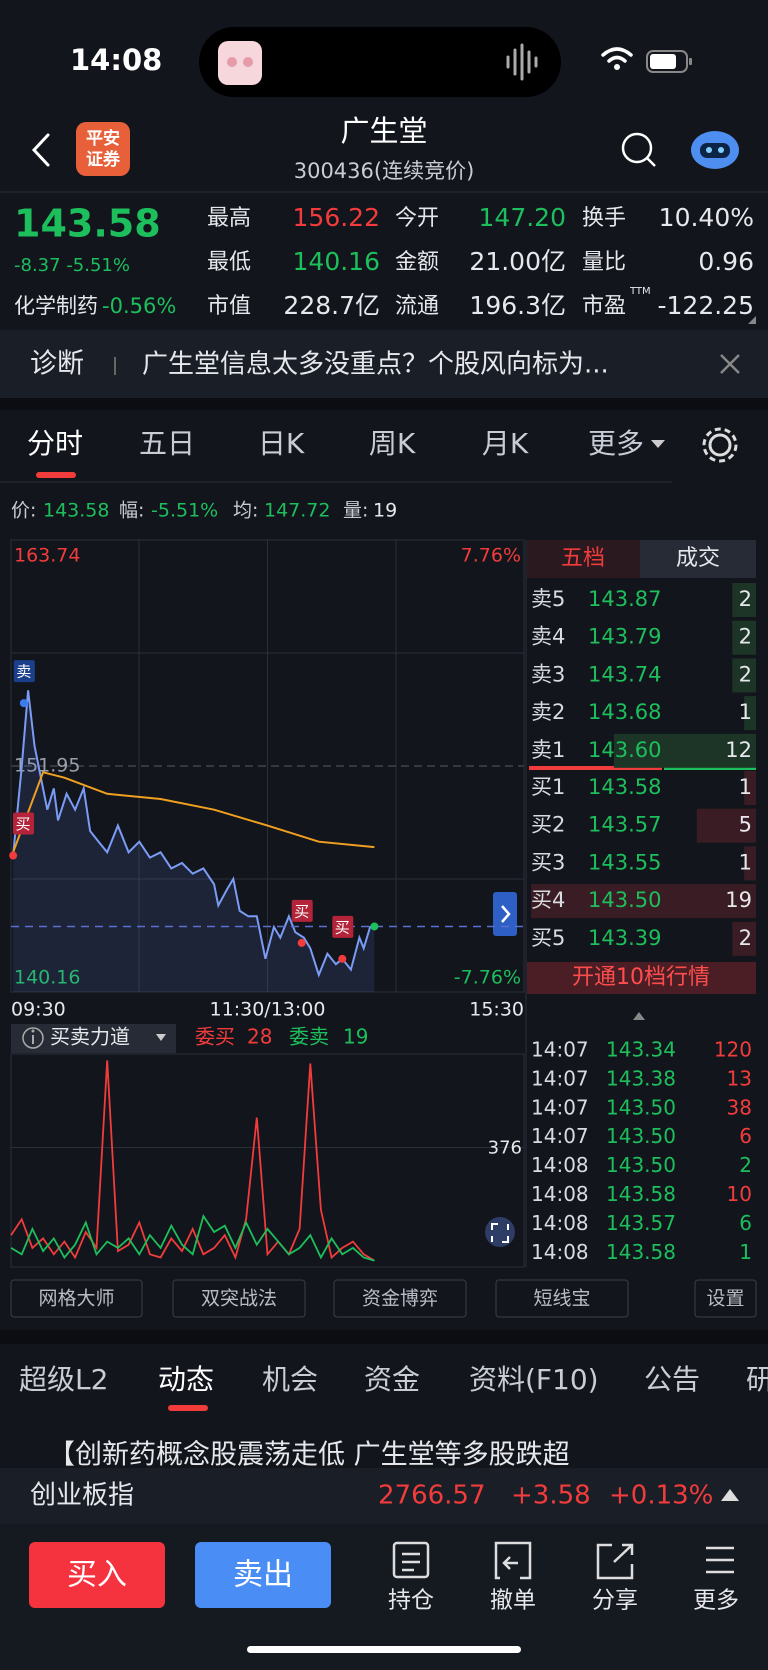 Image resolution: width=768 pixels, height=1670 pixels. I want to click on stock-name: 广生堂, so click(383, 131).